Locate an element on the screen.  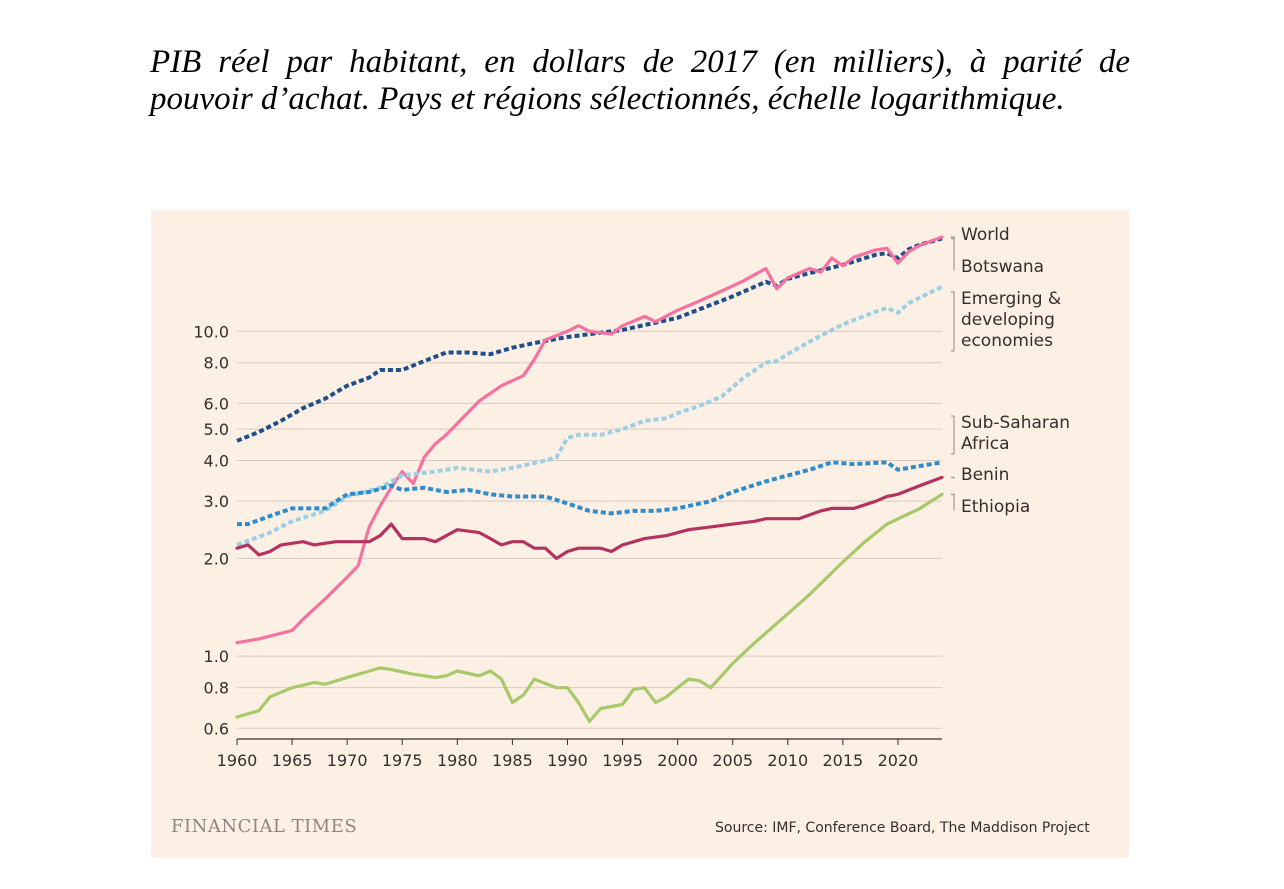
series-label: Benin is located at coordinates (985, 475).